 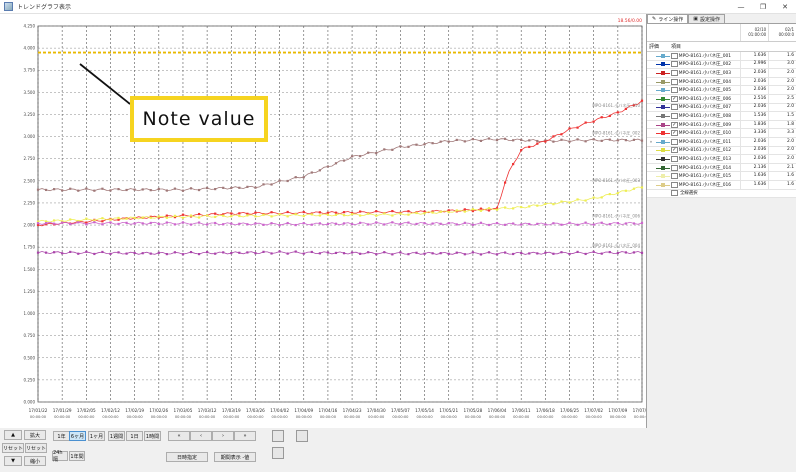 I want to click on line-row: MPO-8161.小バネ圧_005 2.036 2.0, so click(x=721, y=90).